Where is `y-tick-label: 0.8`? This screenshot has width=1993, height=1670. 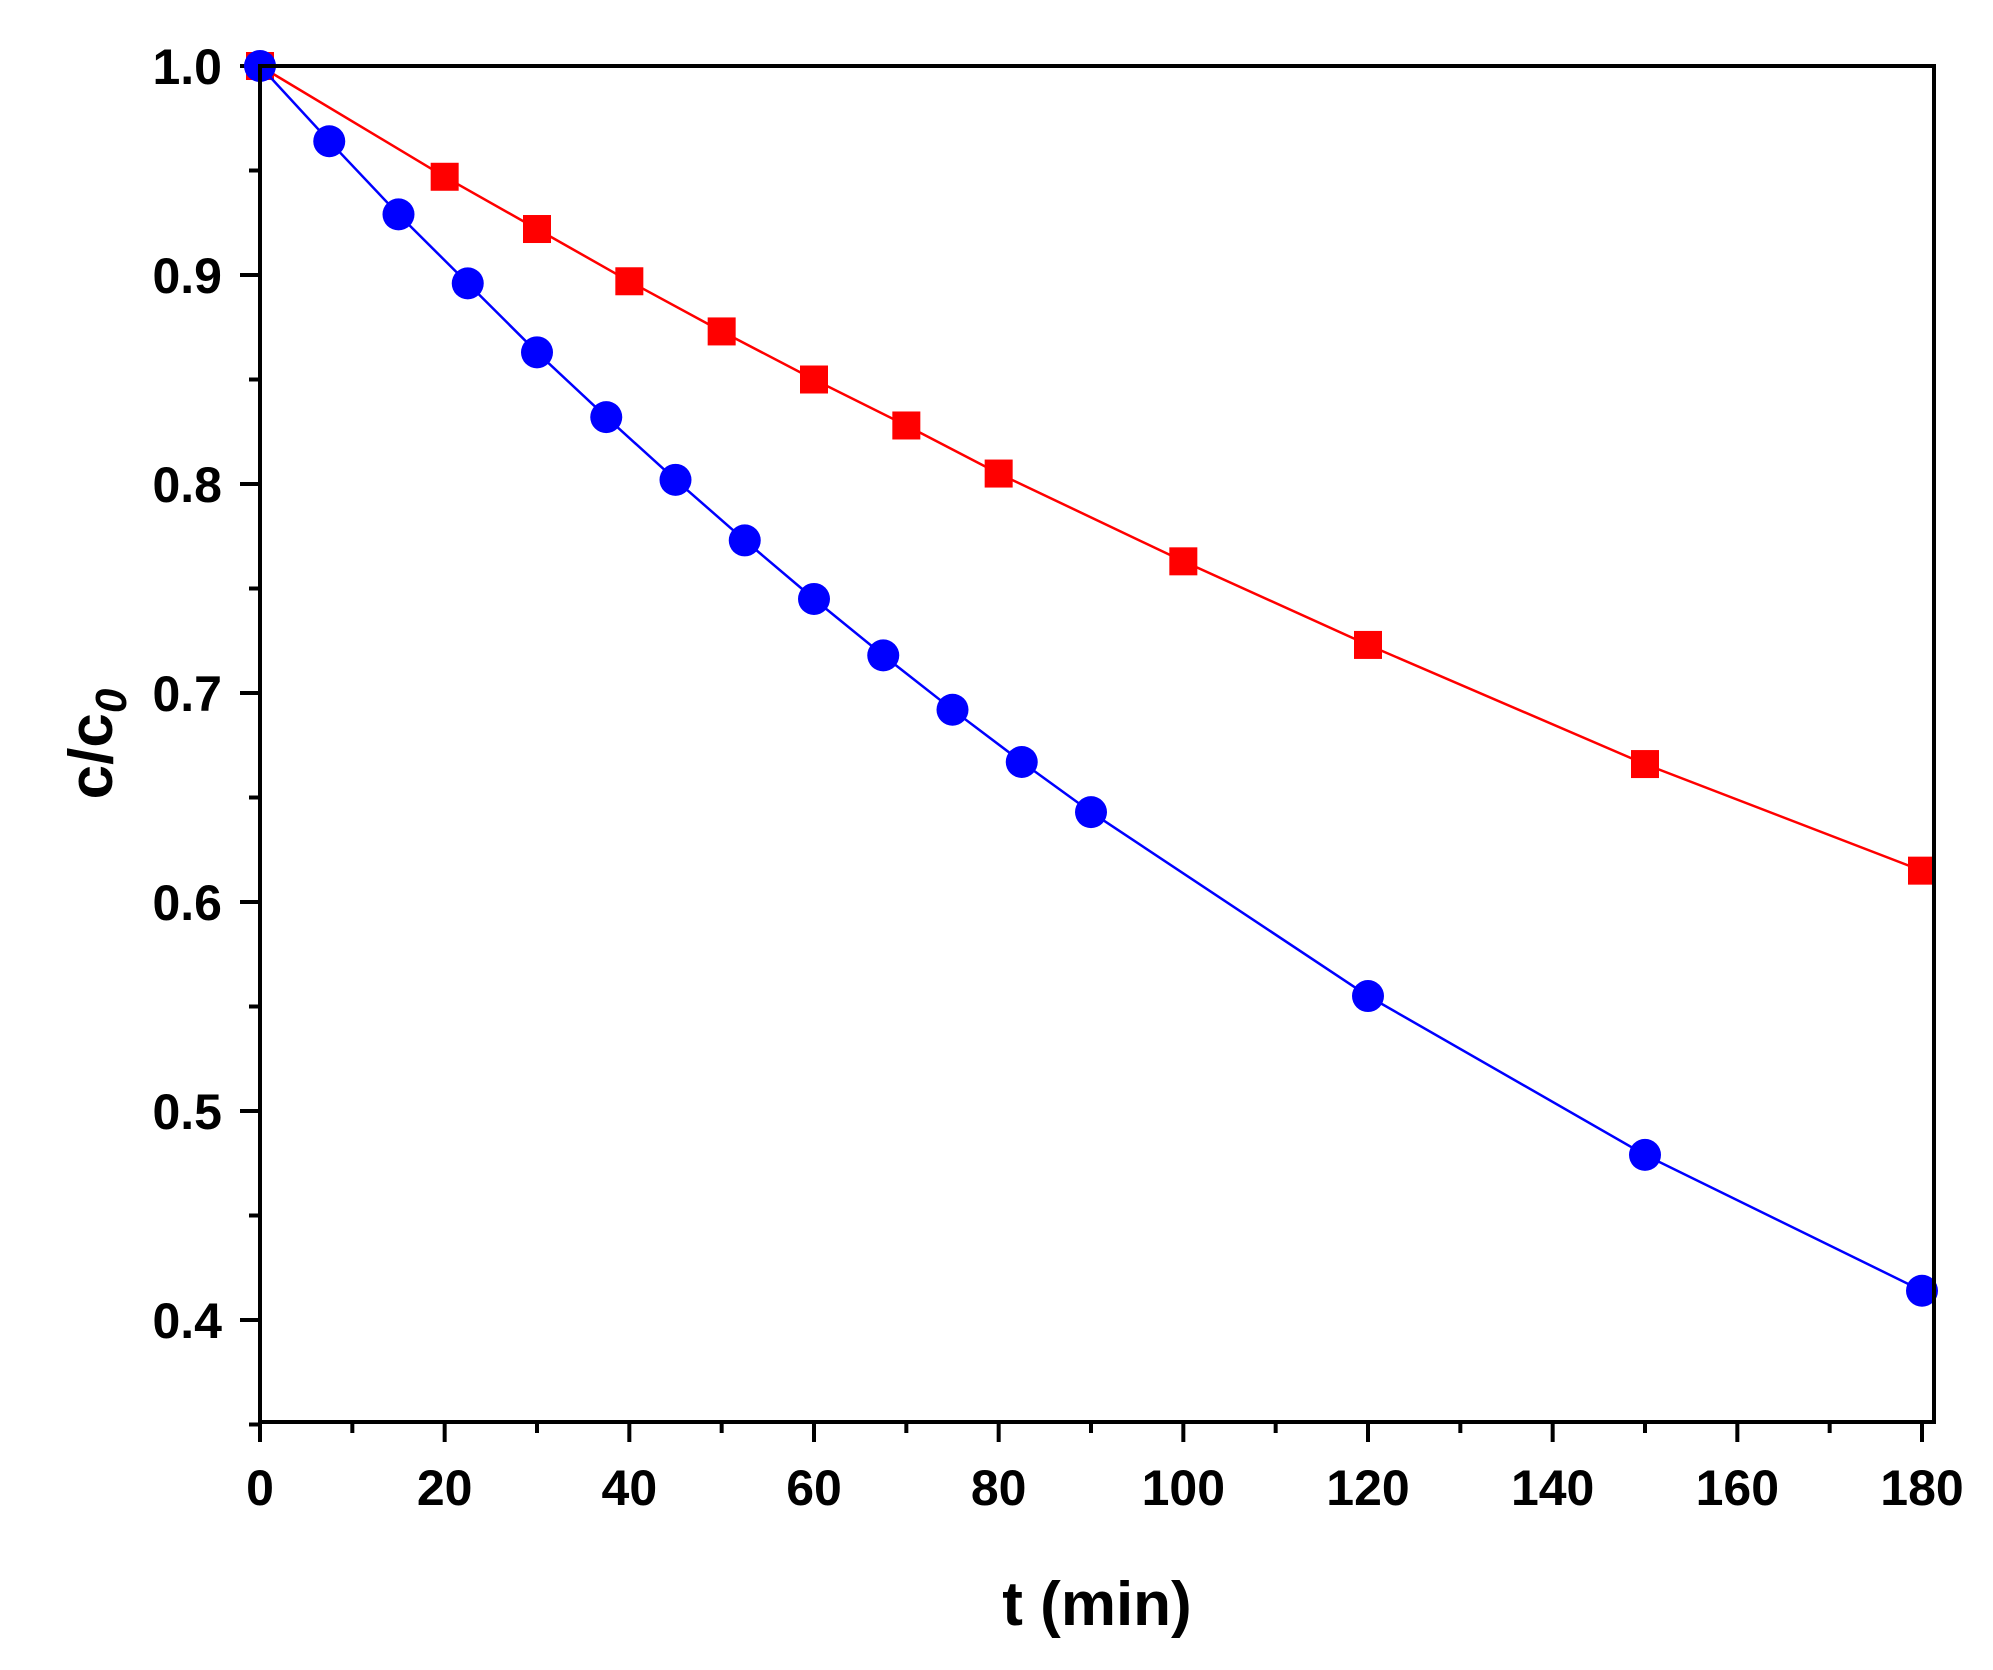 y-tick-label: 0.8 is located at coordinates (187, 485).